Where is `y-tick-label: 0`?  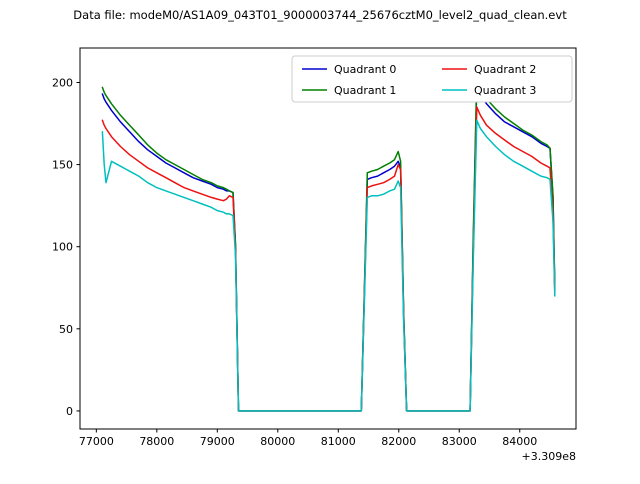
y-tick-label: 0 is located at coordinates (69, 411).